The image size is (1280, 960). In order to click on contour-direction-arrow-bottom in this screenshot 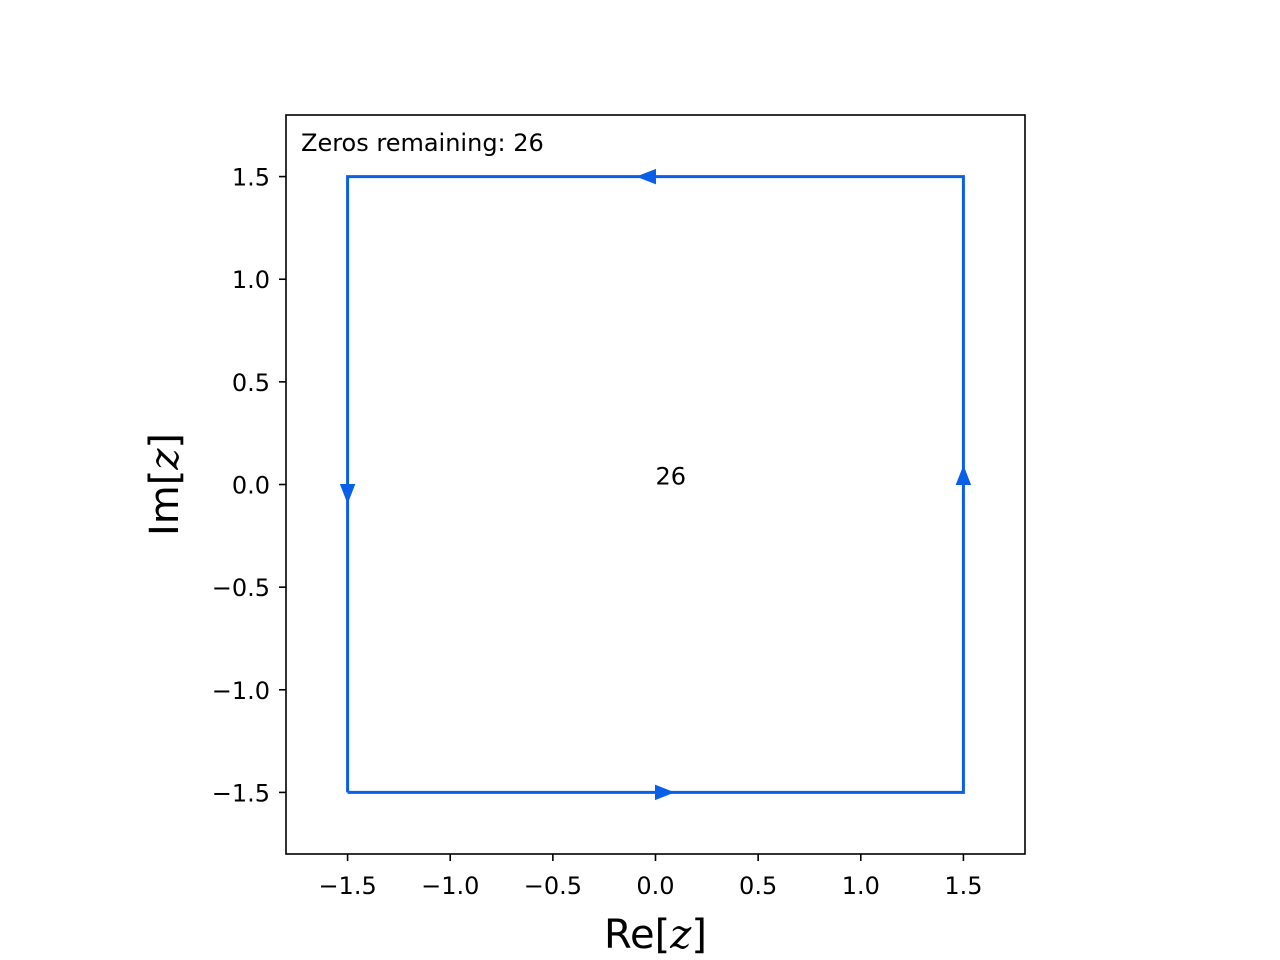, I will do `click(665, 792)`.